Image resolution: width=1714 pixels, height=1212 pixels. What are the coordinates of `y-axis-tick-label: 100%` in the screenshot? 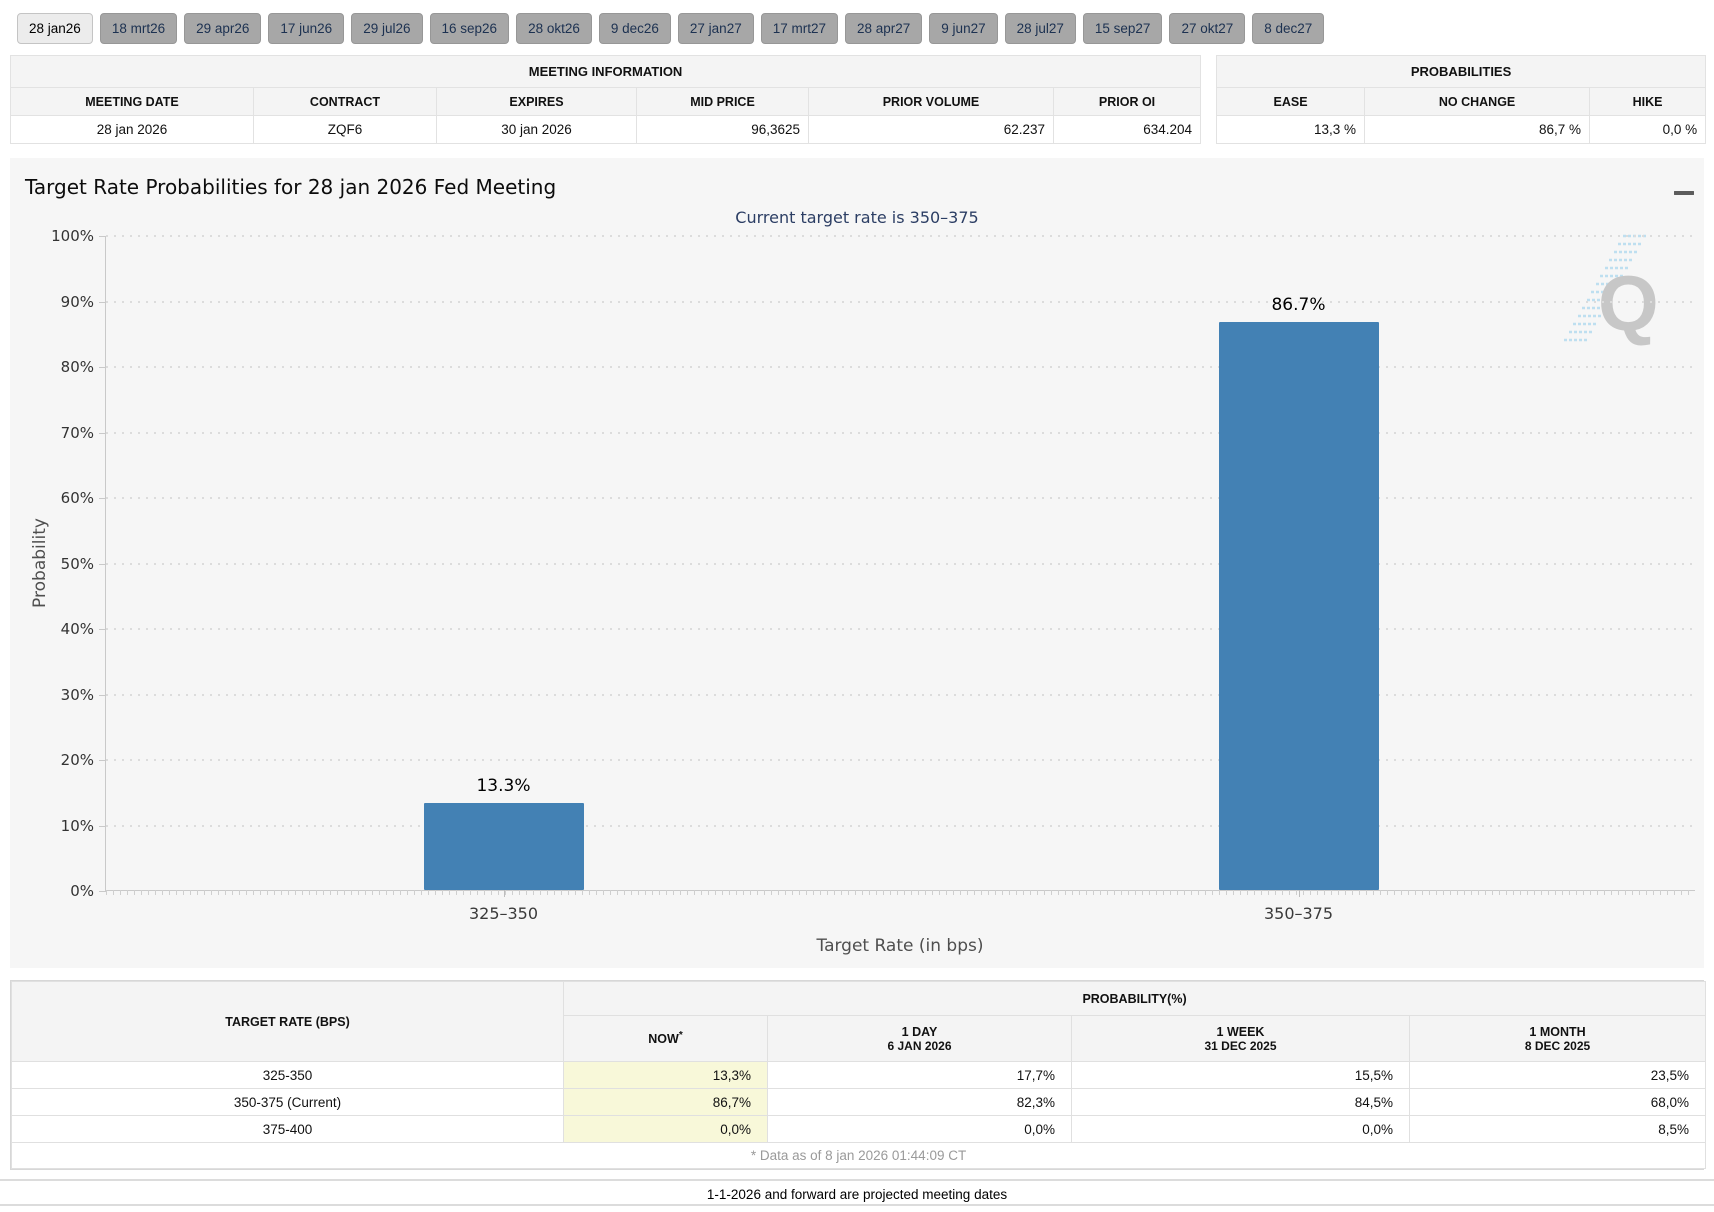 It's located at (72, 236).